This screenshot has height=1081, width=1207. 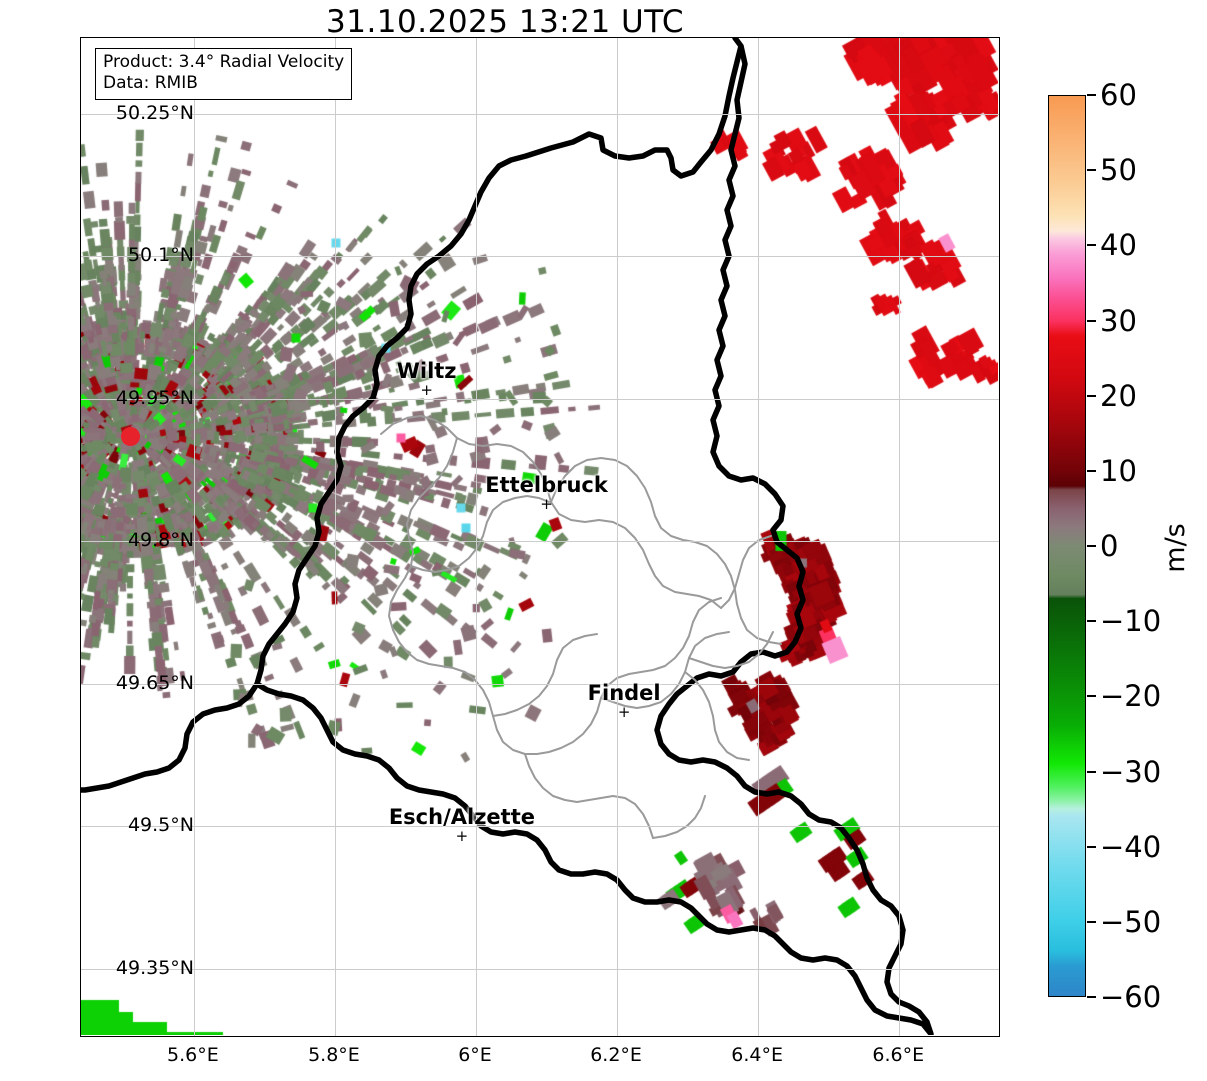 What do you see at coordinates (160, 540) in the screenshot?
I see `lat-tick-label-3: 49.8°N` at bounding box center [160, 540].